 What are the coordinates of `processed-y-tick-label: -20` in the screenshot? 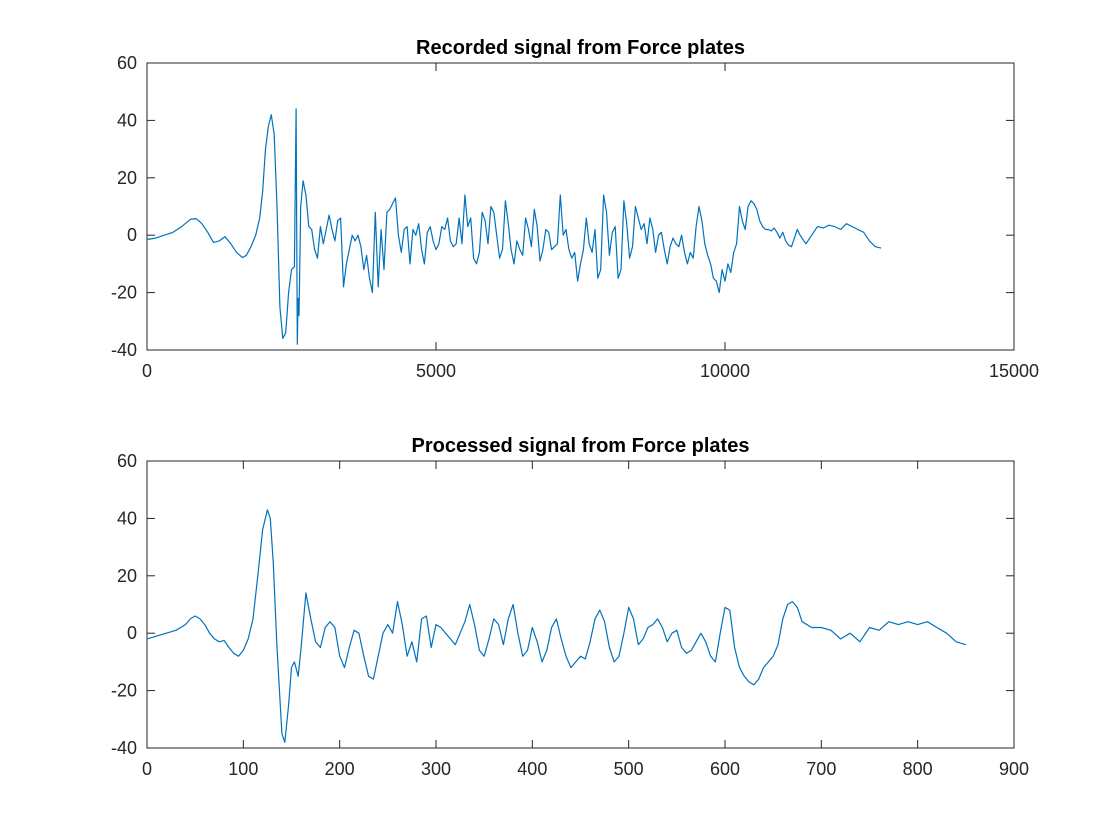 It's located at (124, 691).